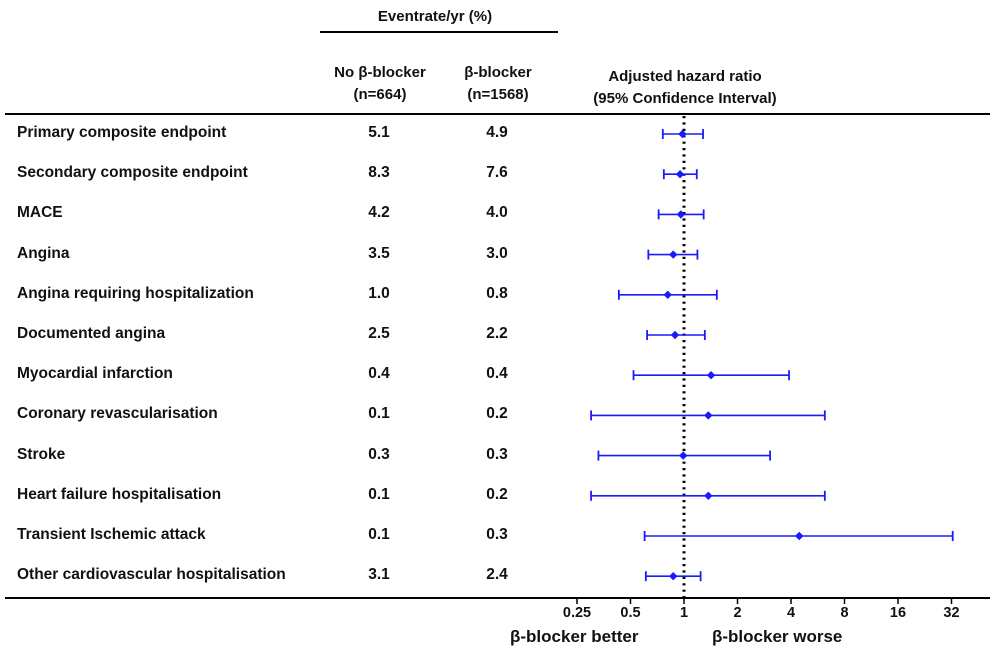  I want to click on rate-no-bb: 0.4, so click(379, 374).